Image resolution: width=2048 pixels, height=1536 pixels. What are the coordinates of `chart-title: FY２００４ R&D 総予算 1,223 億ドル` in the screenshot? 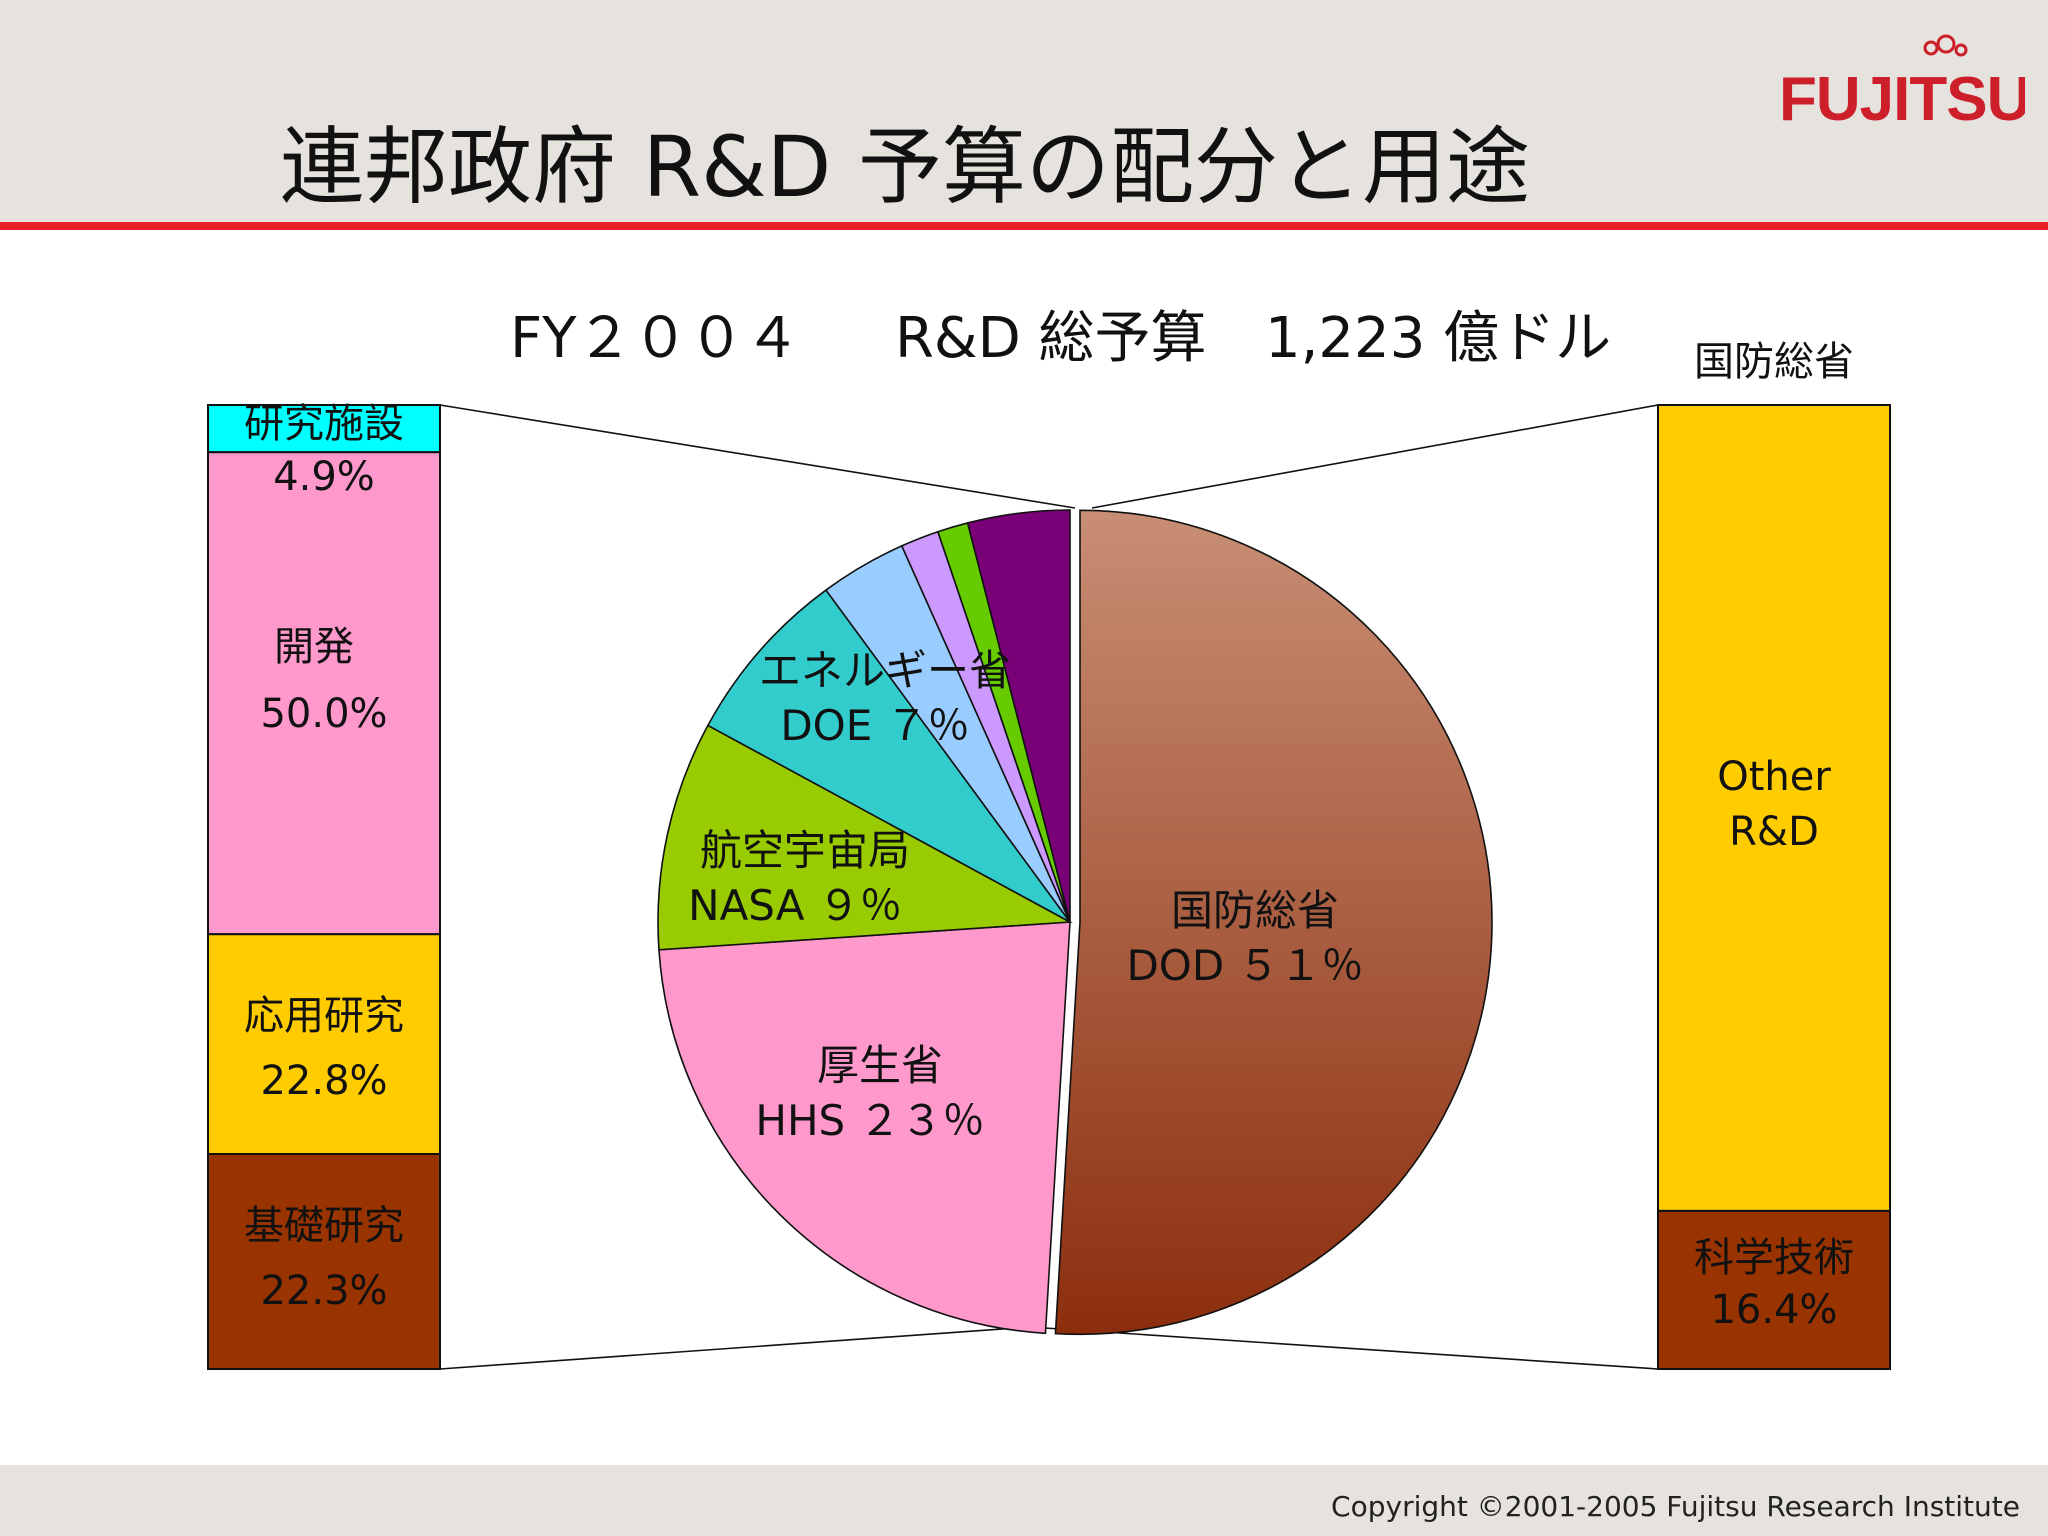 It's located at (1024, 327).